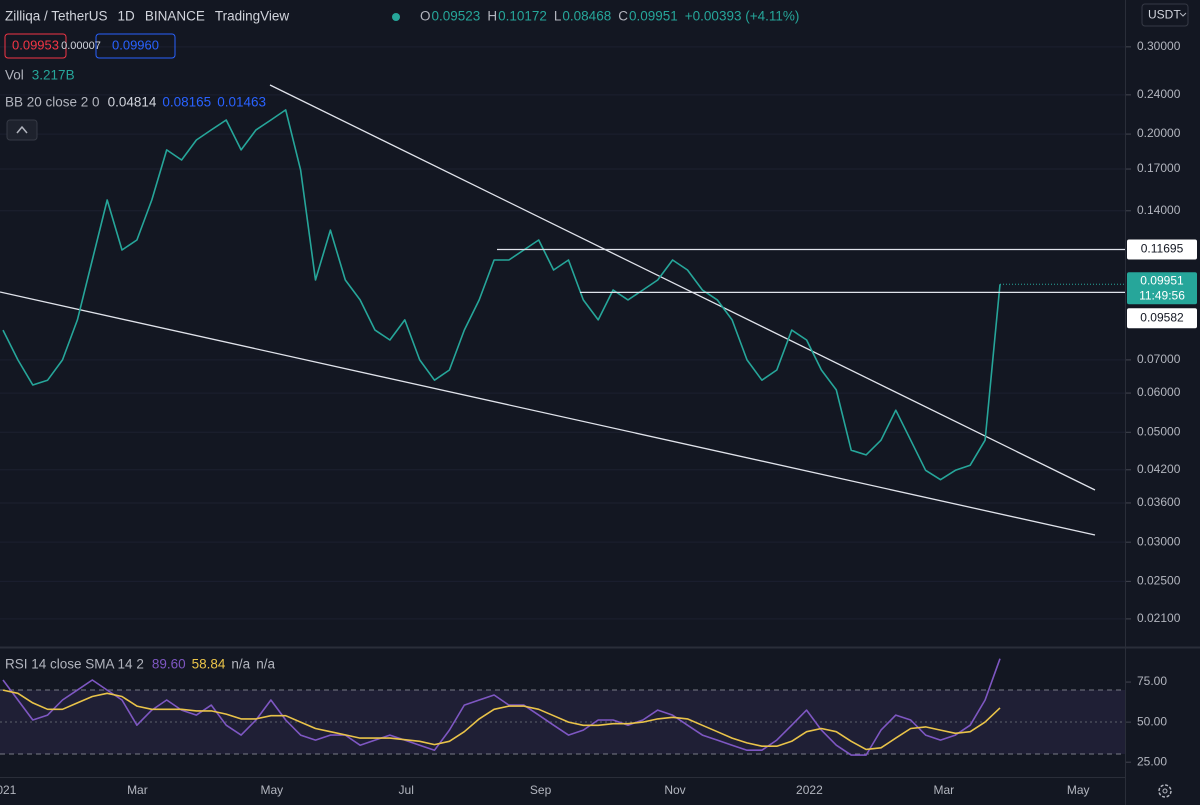 Image resolution: width=1200 pixels, height=805 pixels. What do you see at coordinates (186, 102) in the screenshot?
I see `bb-value: 0.08165` at bounding box center [186, 102].